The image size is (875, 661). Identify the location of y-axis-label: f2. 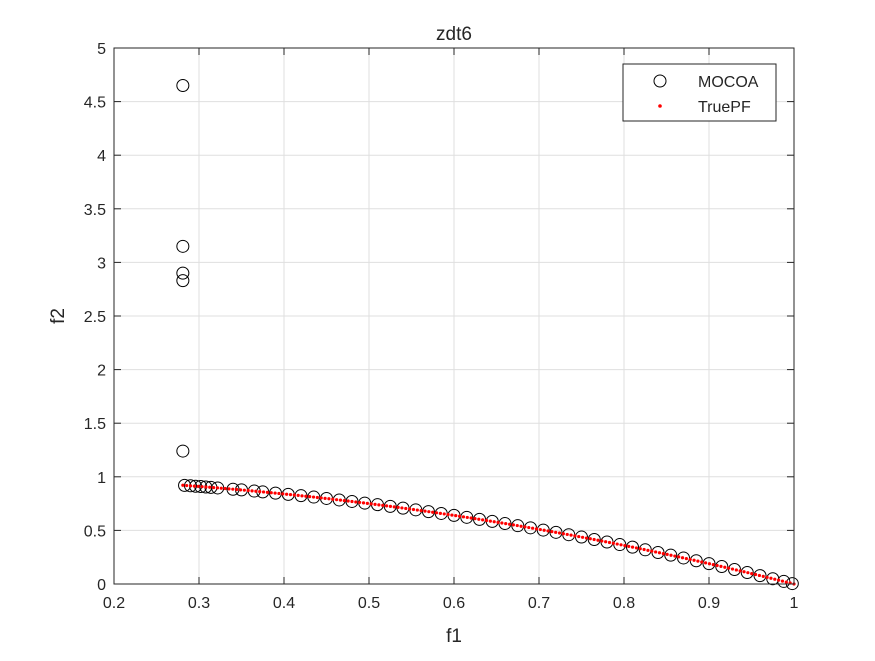
(58, 316).